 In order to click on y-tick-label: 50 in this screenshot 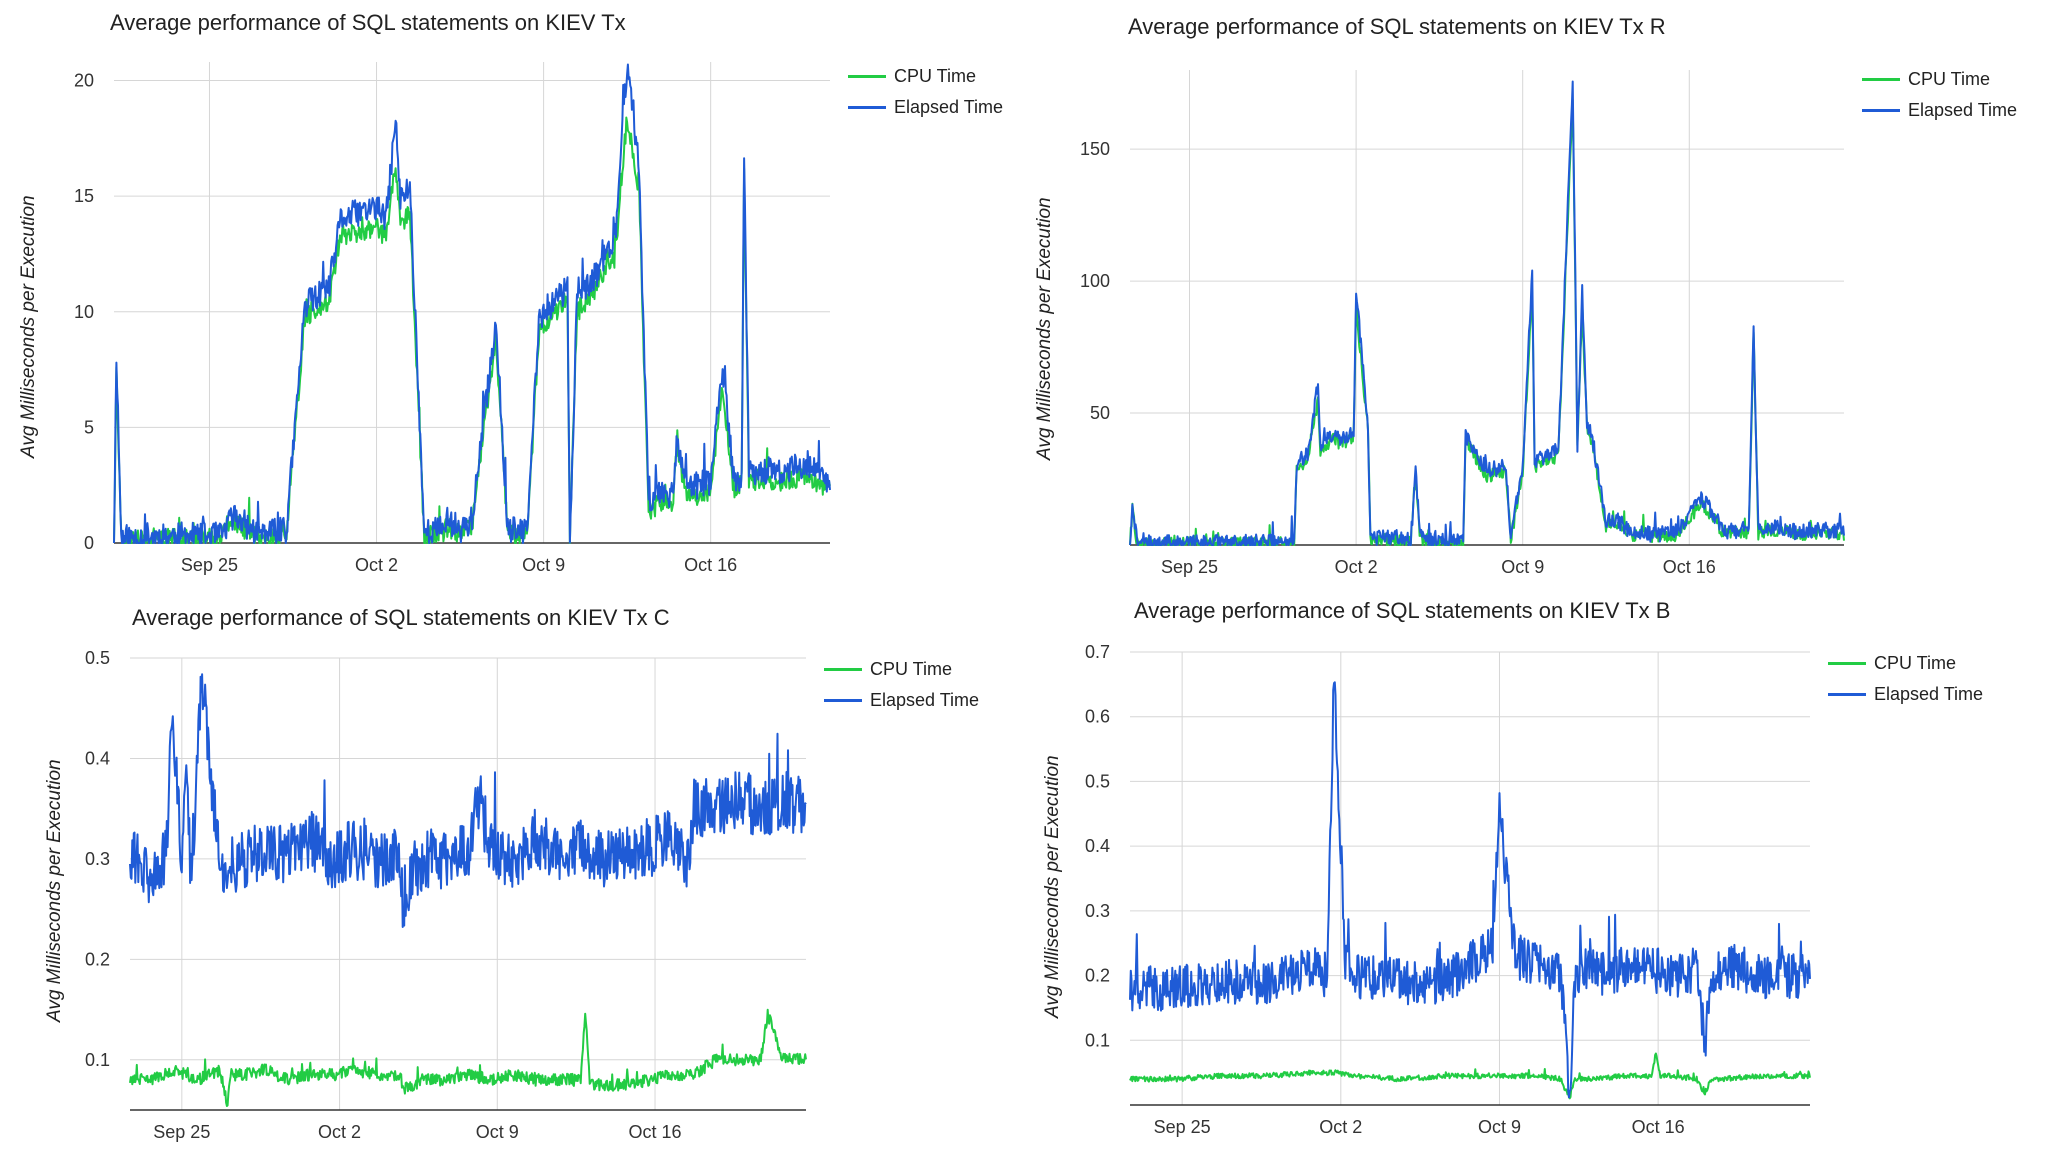, I will do `click(1100, 413)`.